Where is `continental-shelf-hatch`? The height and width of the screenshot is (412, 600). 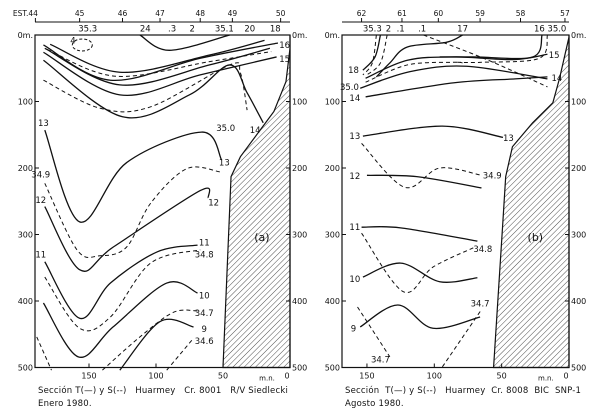 continental-shelf-hatch is located at coordinates (531, 202).